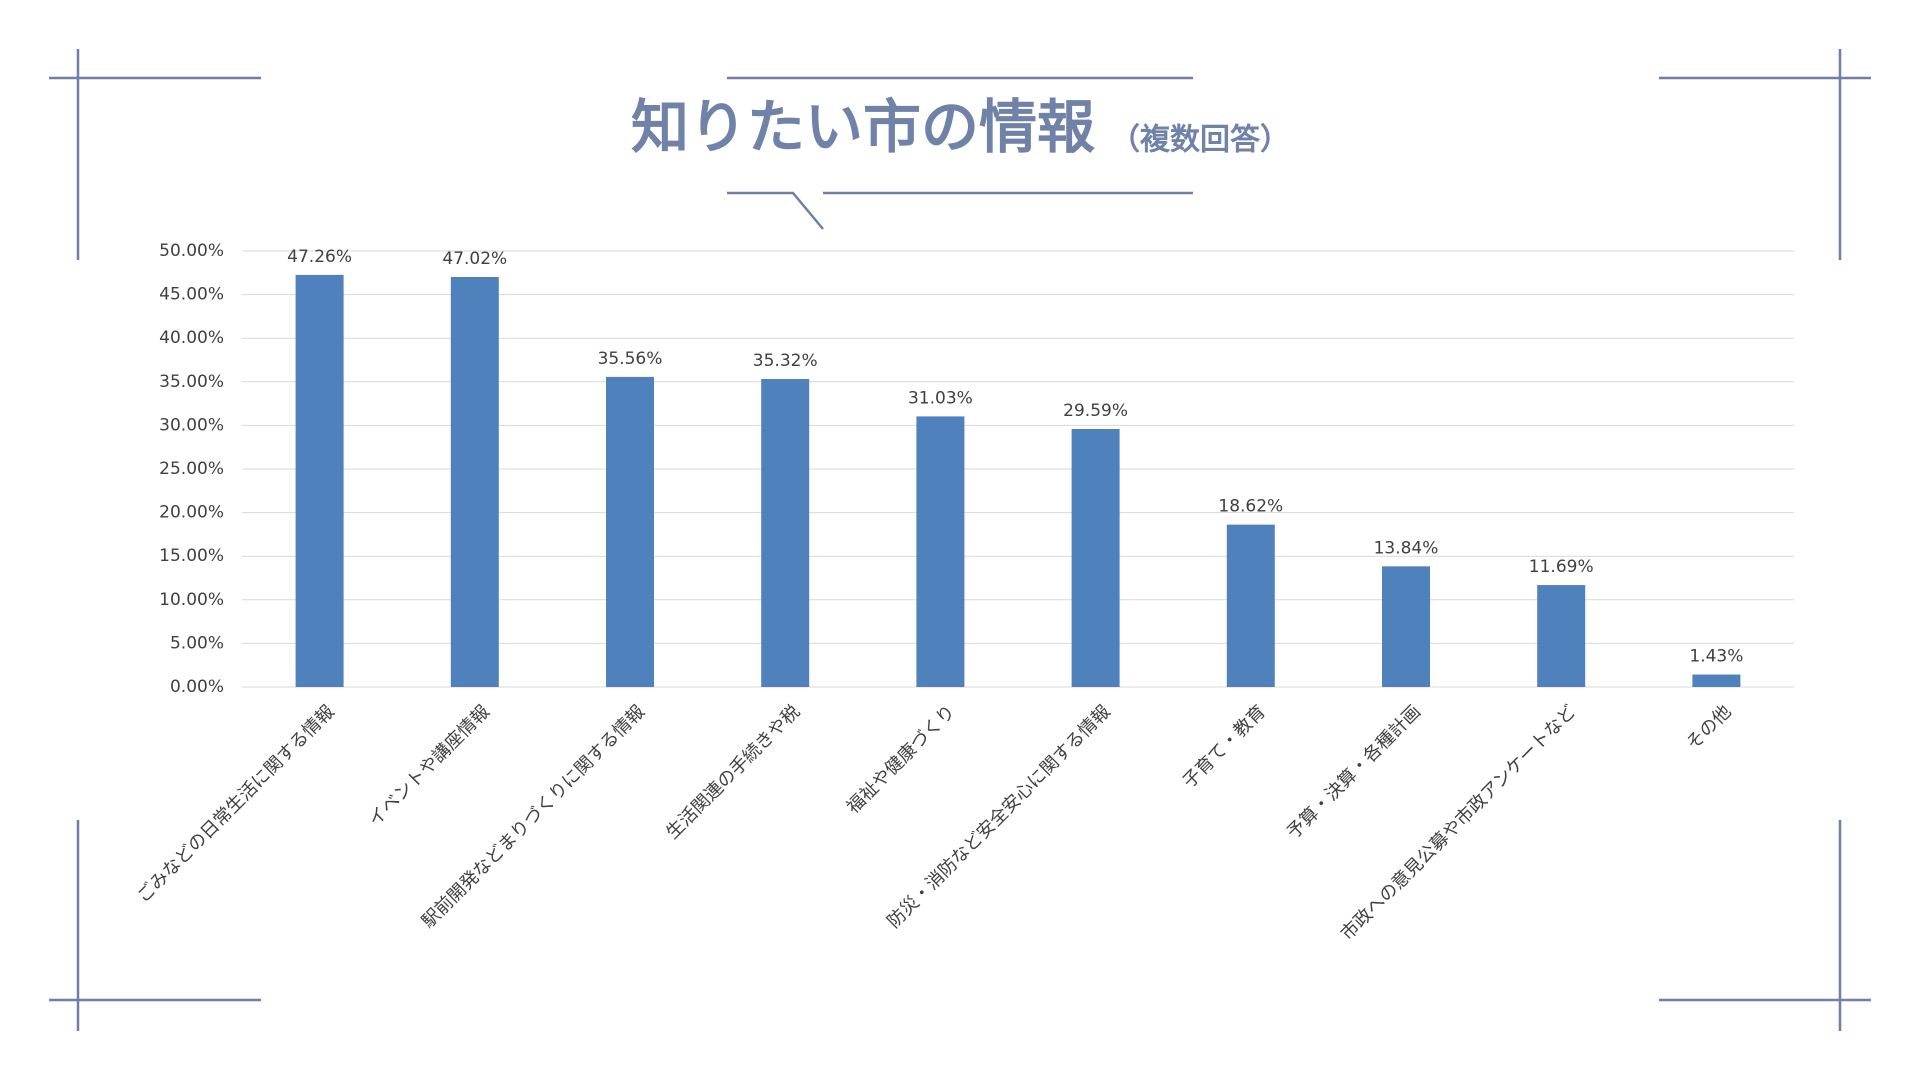 Image resolution: width=1920 pixels, height=1080 pixels. What do you see at coordinates (1224, 746) in the screenshot?
I see `x-tick-label: 子育て・教育` at bounding box center [1224, 746].